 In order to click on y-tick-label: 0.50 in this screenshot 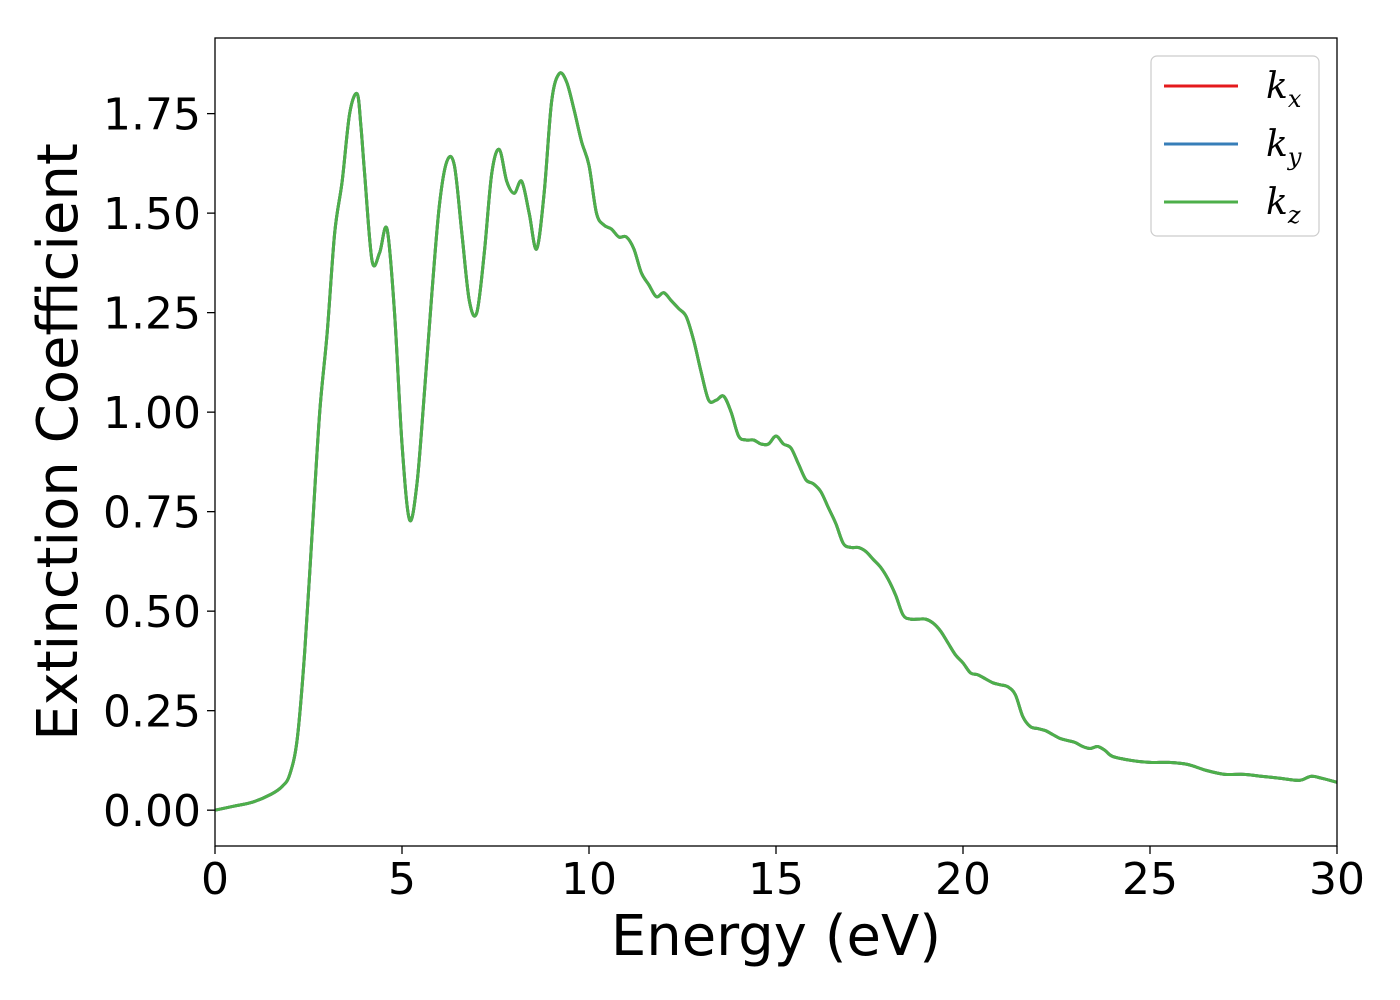, I will do `click(152, 612)`.